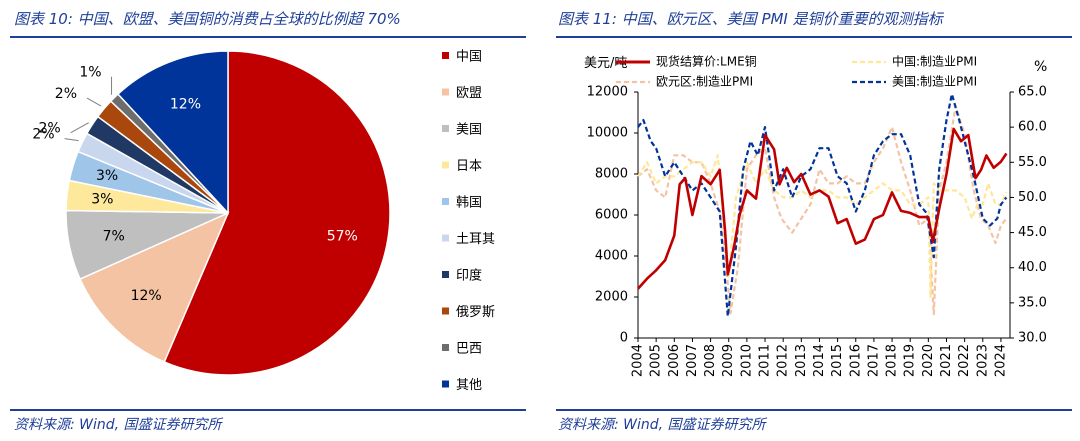  What do you see at coordinates (662, 425) in the screenshot?
I see `right-source-note: 资料来源: Wind, 国盛证券研究所` at bounding box center [662, 425].